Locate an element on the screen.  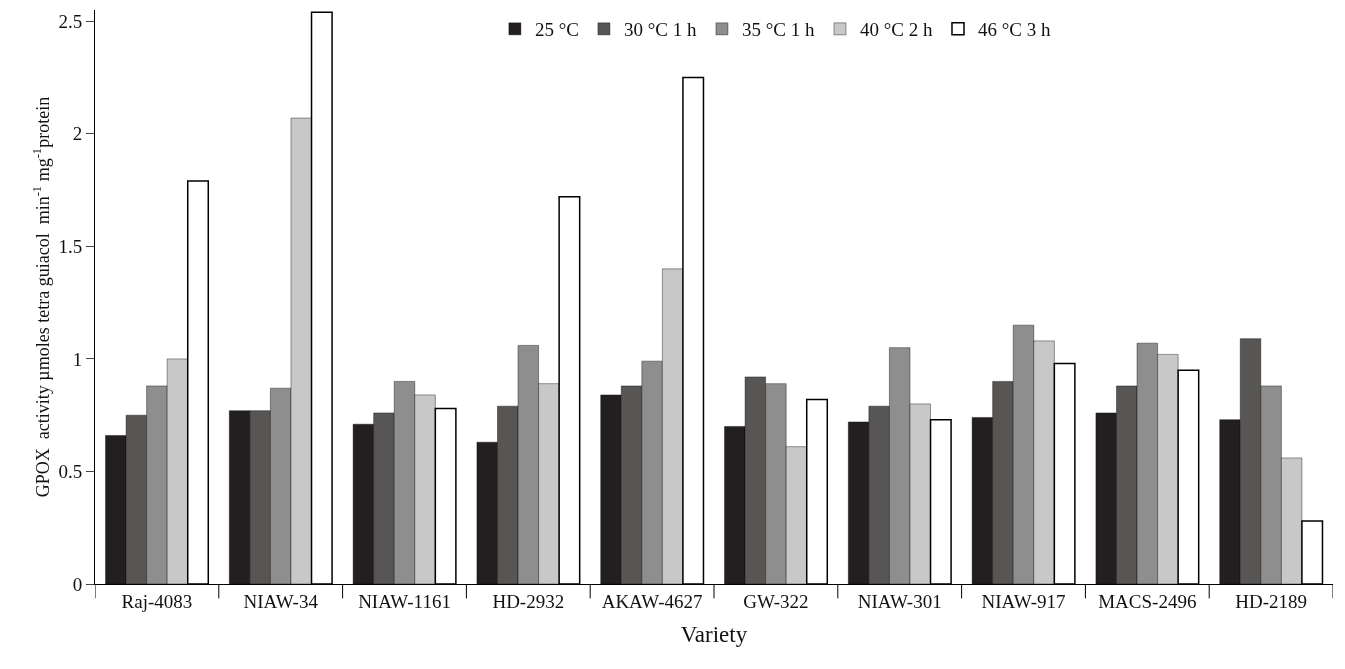
y-tick-label: 1.5 is located at coordinates (70, 246).